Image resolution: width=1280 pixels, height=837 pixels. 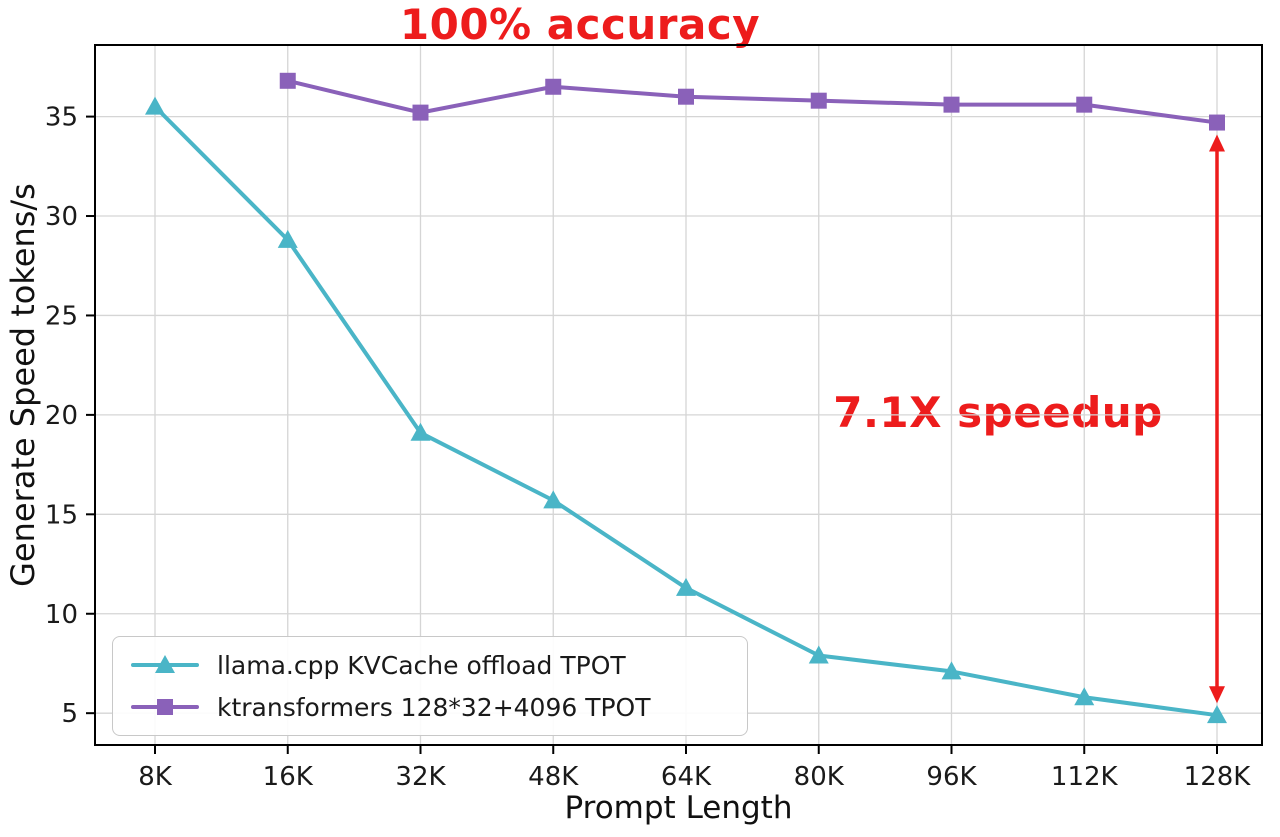 What do you see at coordinates (1218, 777) in the screenshot?
I see `svg-text: 128K` at bounding box center [1218, 777].